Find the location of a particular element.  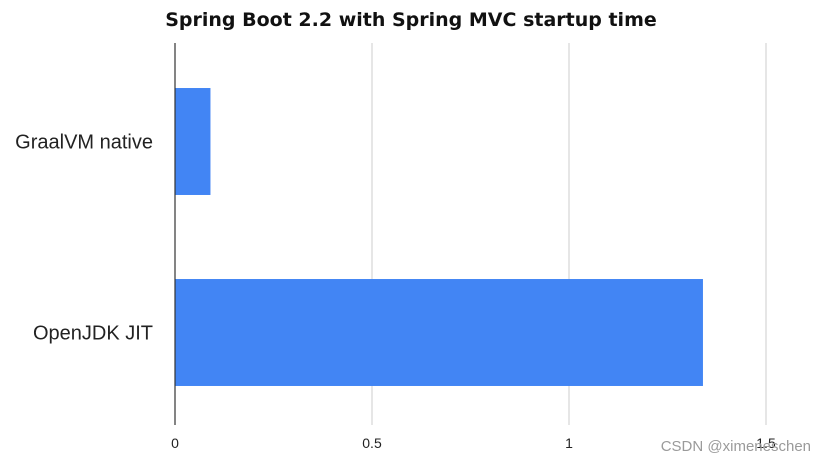

category-label: OpenJDK JIT is located at coordinates (93, 334).